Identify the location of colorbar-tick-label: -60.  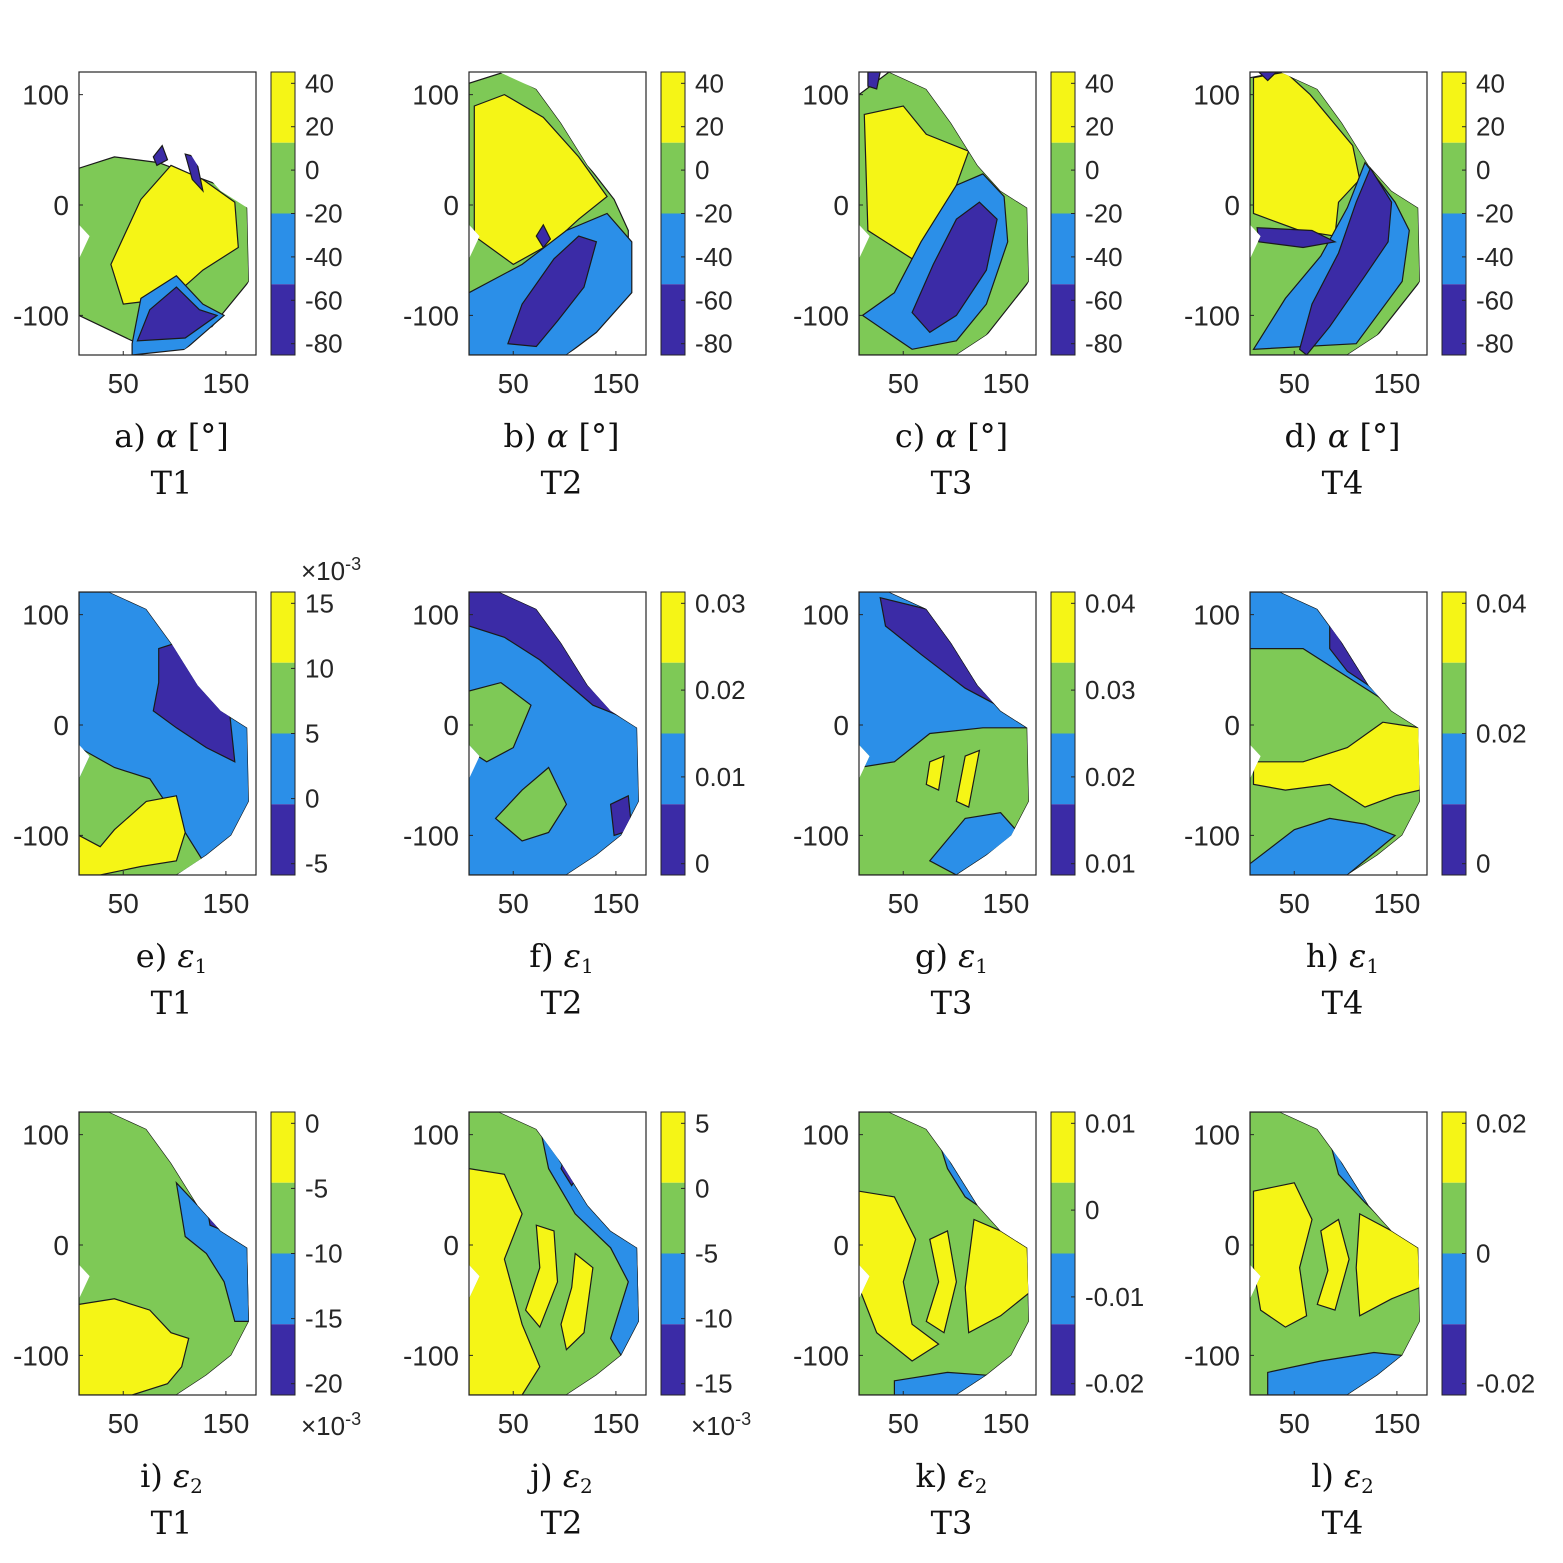
(714, 300).